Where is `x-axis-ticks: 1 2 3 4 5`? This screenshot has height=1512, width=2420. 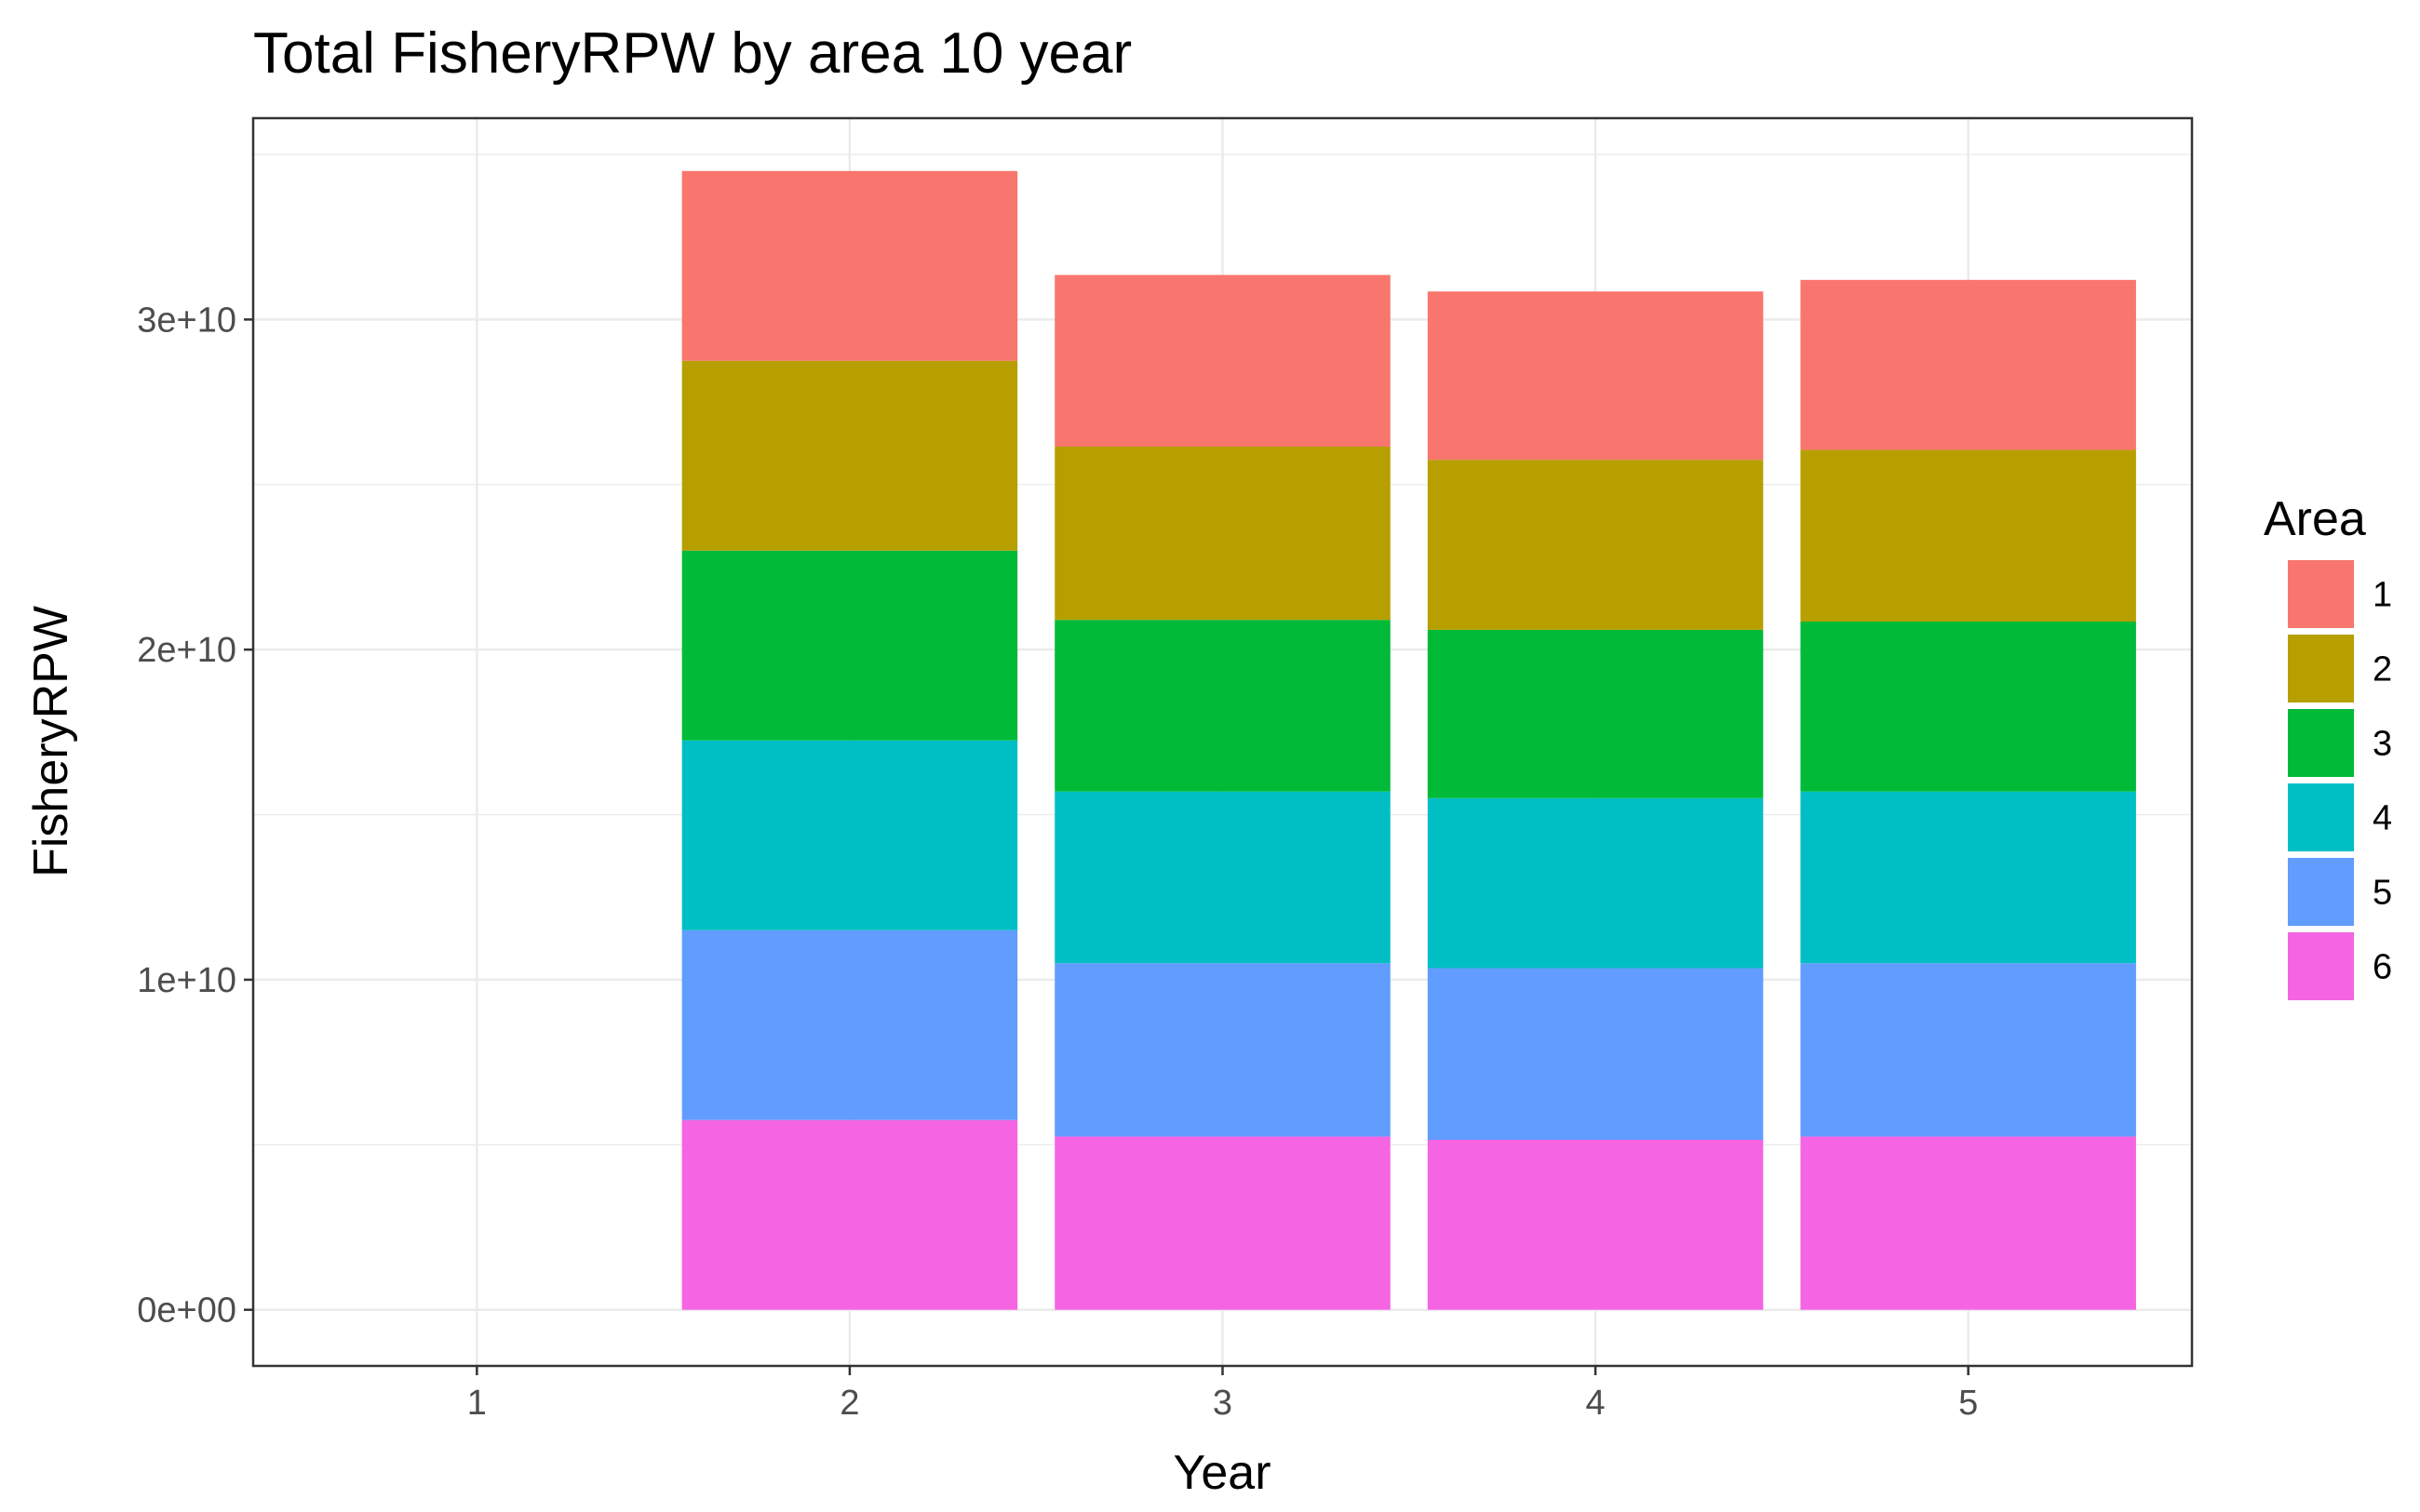 x-axis-ticks: 1 2 3 4 5 is located at coordinates (1222, 1394).